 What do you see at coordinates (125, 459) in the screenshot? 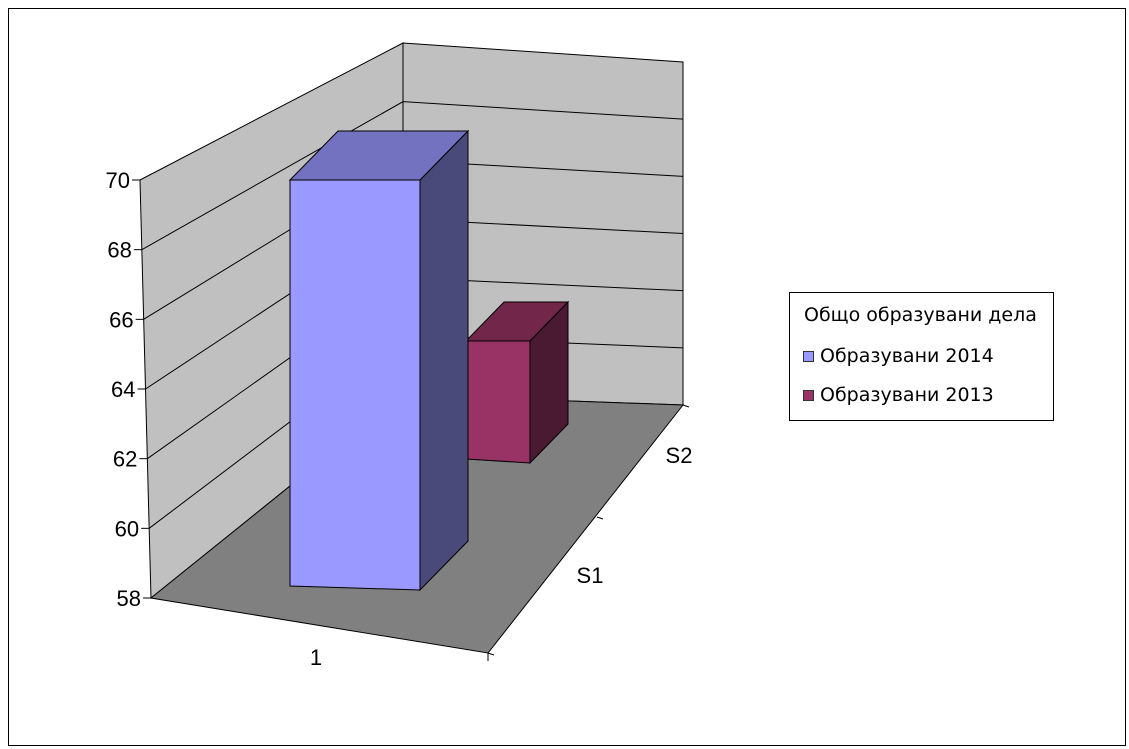
I see `y-tick-label: 62` at bounding box center [125, 459].